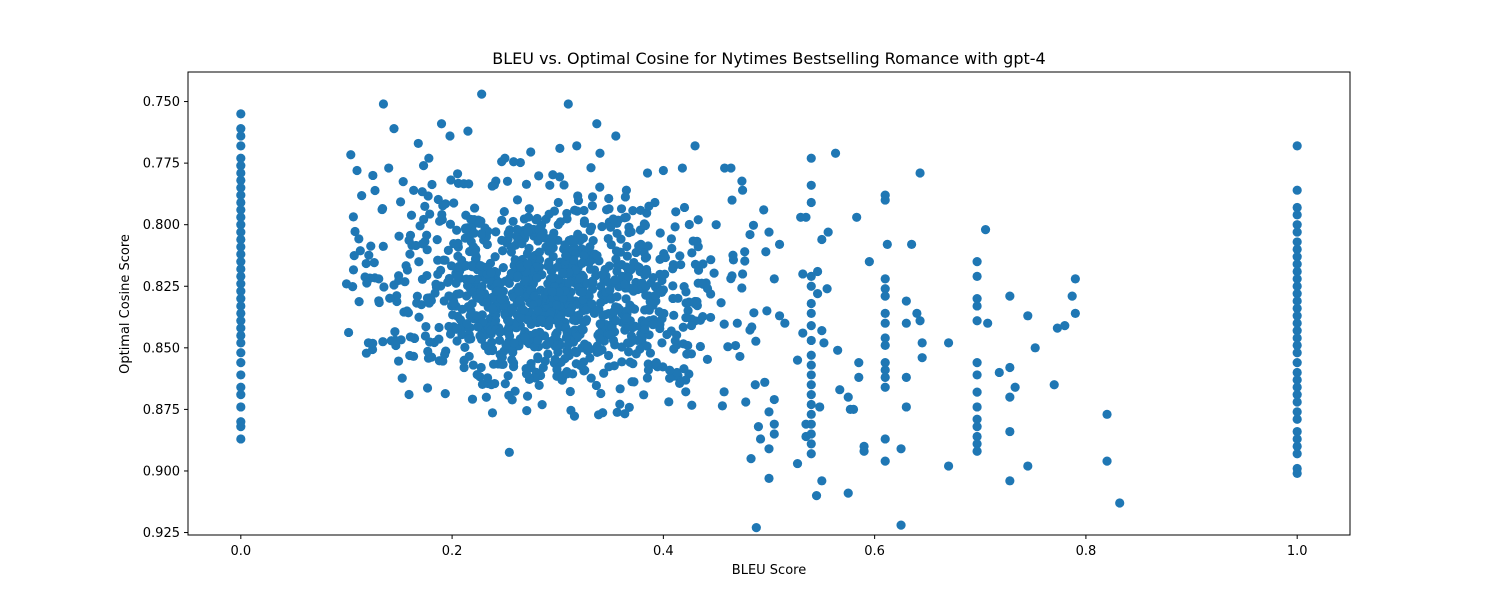  What do you see at coordinates (161, 471) in the screenshot?
I see `y-tick-label: 0.900` at bounding box center [161, 471].